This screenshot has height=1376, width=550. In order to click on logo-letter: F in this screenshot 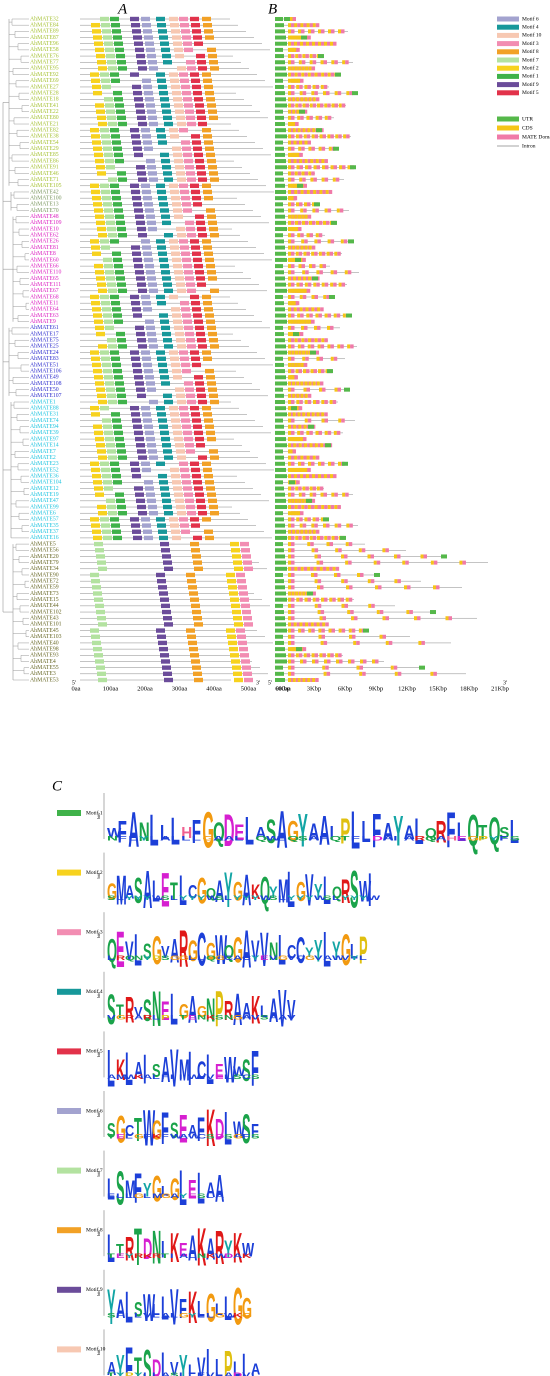, I will do `click(450, 830)`.